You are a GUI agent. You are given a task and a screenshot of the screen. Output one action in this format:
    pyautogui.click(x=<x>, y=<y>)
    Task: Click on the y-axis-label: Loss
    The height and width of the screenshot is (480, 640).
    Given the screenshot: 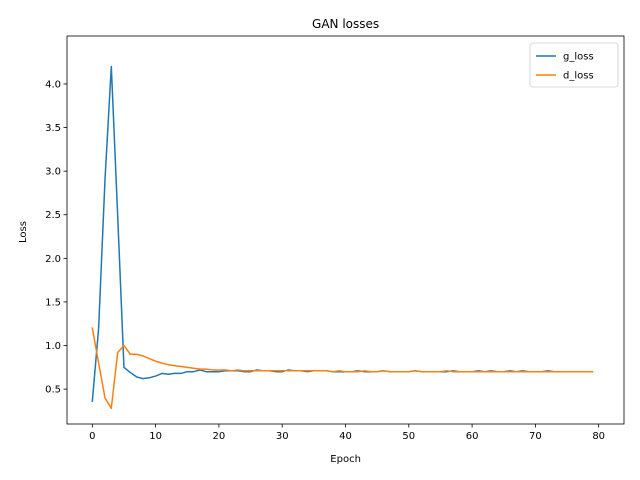 What is the action you would take?
    pyautogui.click(x=23, y=232)
    